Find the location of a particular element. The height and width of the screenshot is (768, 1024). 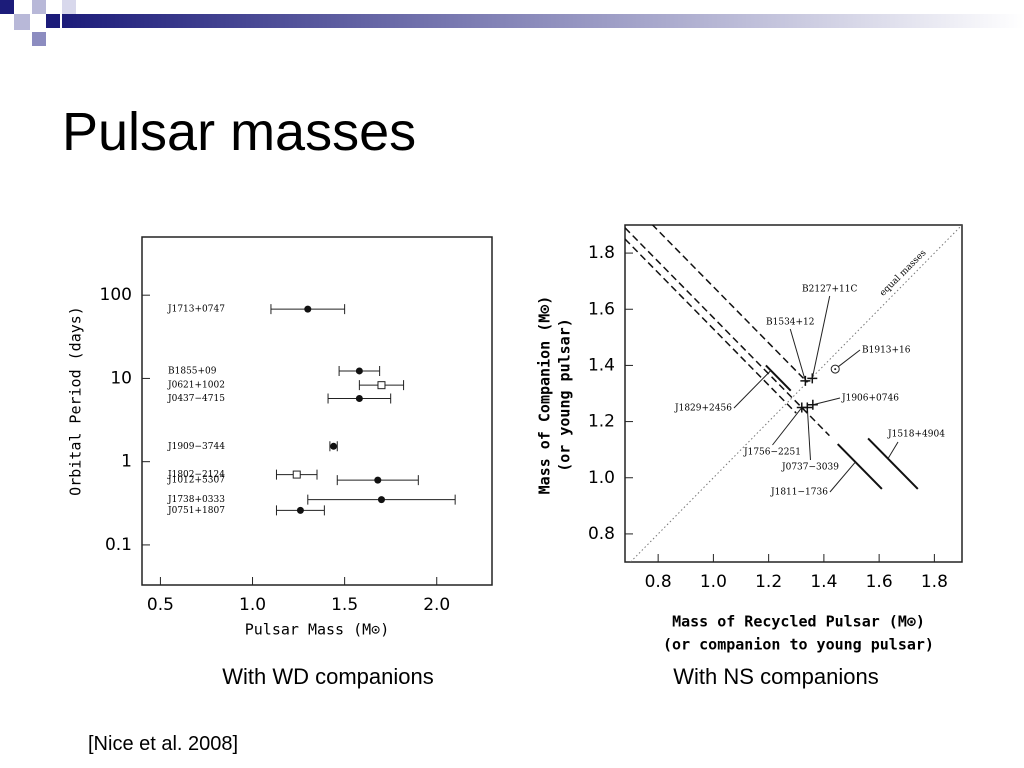

point-label: J1012+5307 is located at coordinates (196, 481).